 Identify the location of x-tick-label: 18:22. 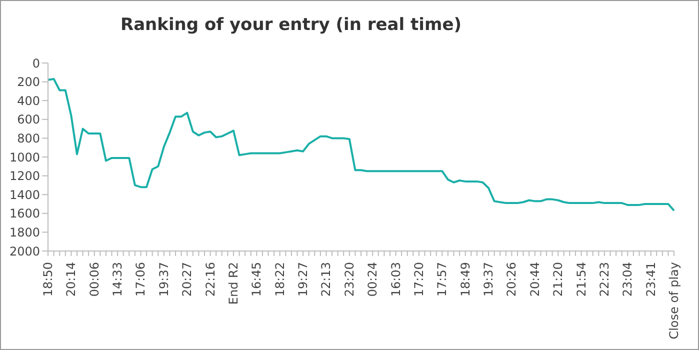
(279, 279).